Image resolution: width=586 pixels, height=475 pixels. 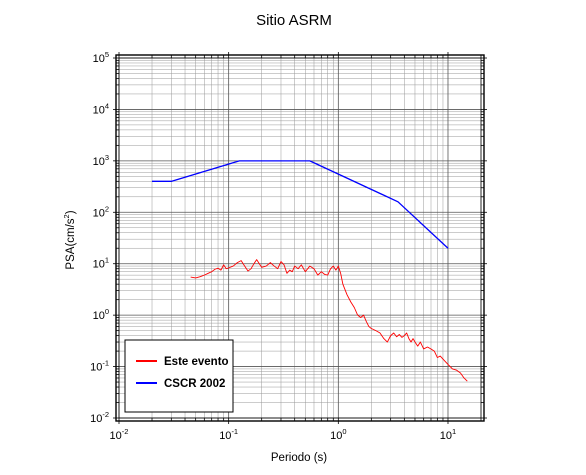 What do you see at coordinates (101, 108) in the screenshot?
I see `y-tick-label: 10⁴` at bounding box center [101, 108].